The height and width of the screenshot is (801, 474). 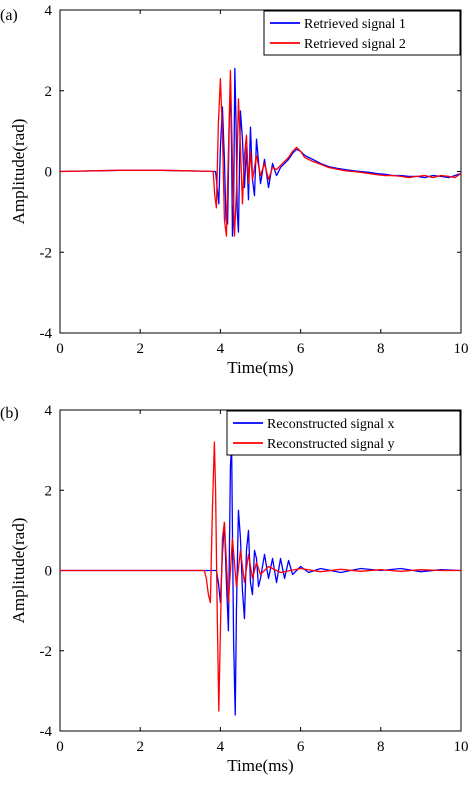 I want to click on legend-entry-1: Retrieved signal 1, so click(x=355, y=24).